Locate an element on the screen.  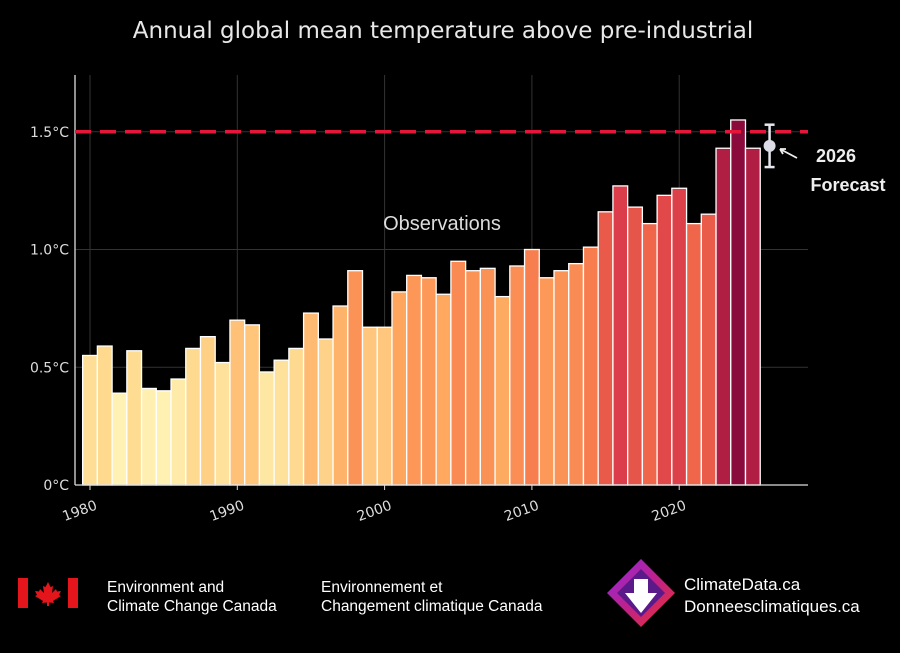
bar-2019 is located at coordinates (664, 340).